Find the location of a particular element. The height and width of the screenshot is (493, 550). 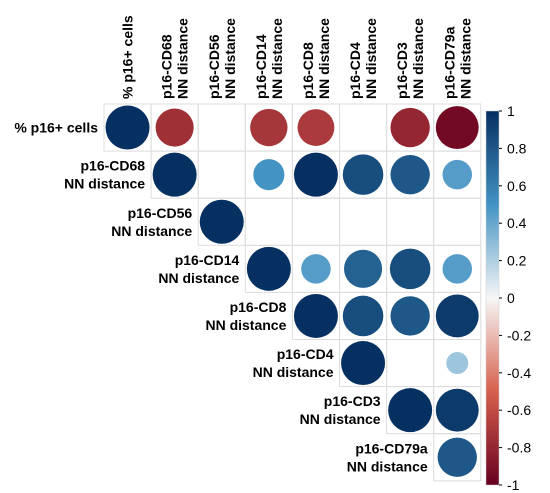

column-label-line: p16-CD4 is located at coordinates (355, 70).